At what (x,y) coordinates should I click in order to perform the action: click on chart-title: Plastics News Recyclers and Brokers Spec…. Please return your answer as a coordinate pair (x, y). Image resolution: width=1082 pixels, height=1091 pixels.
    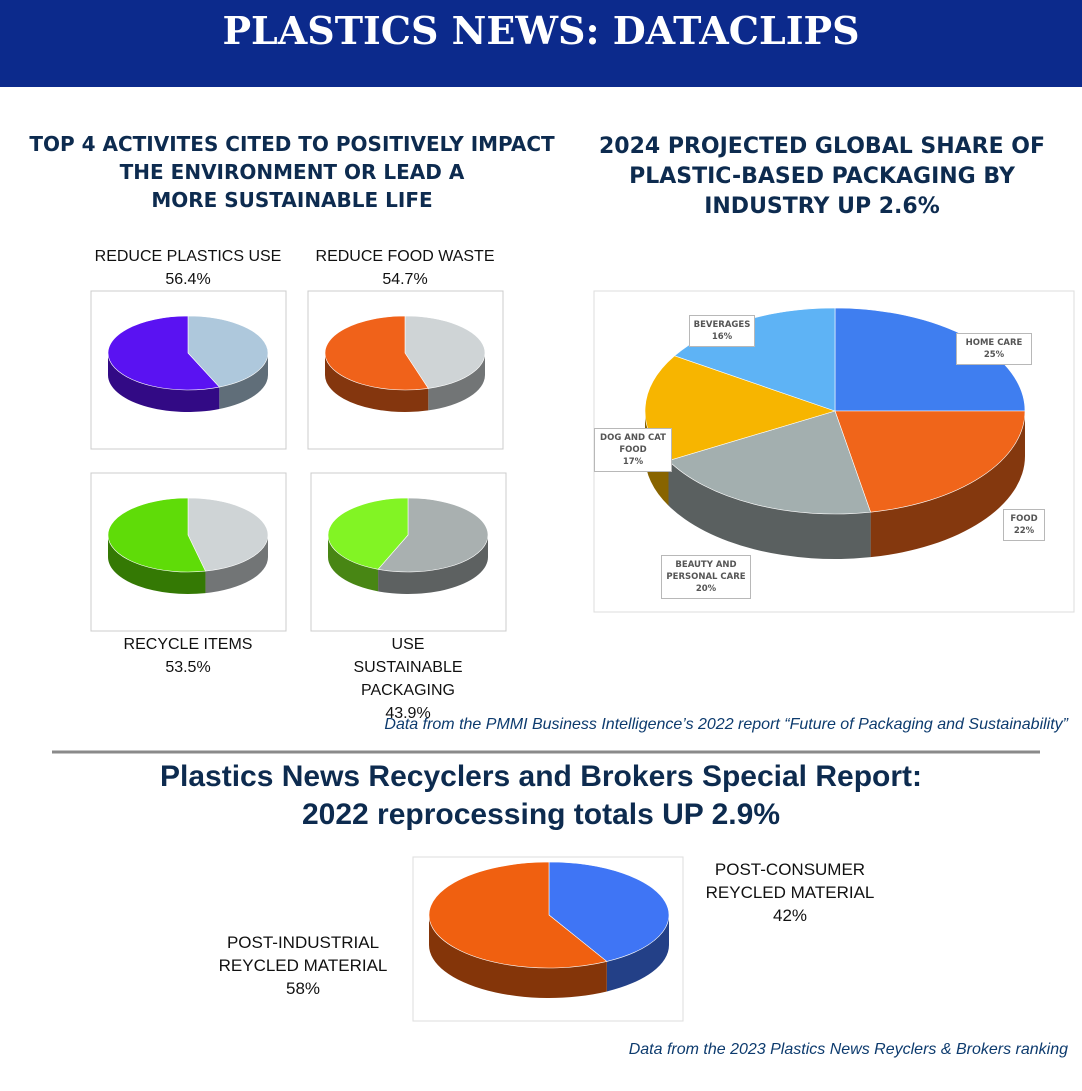
    Looking at the image, I should click on (540, 776).